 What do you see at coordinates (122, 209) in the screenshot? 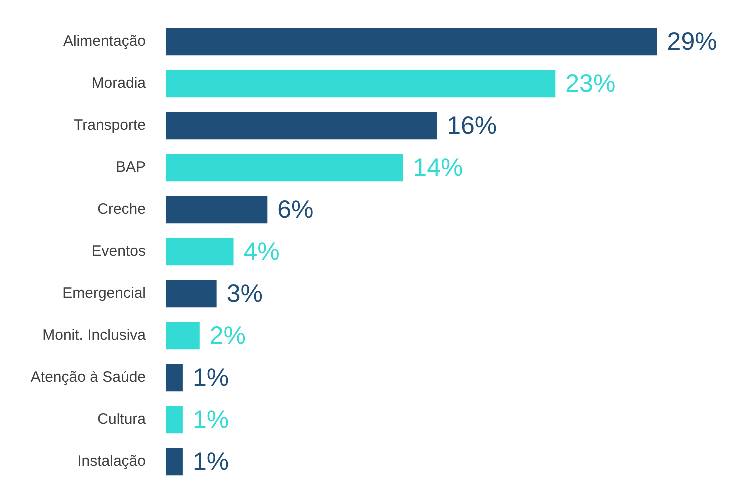
I see `y-tick-label: Creche` at bounding box center [122, 209].